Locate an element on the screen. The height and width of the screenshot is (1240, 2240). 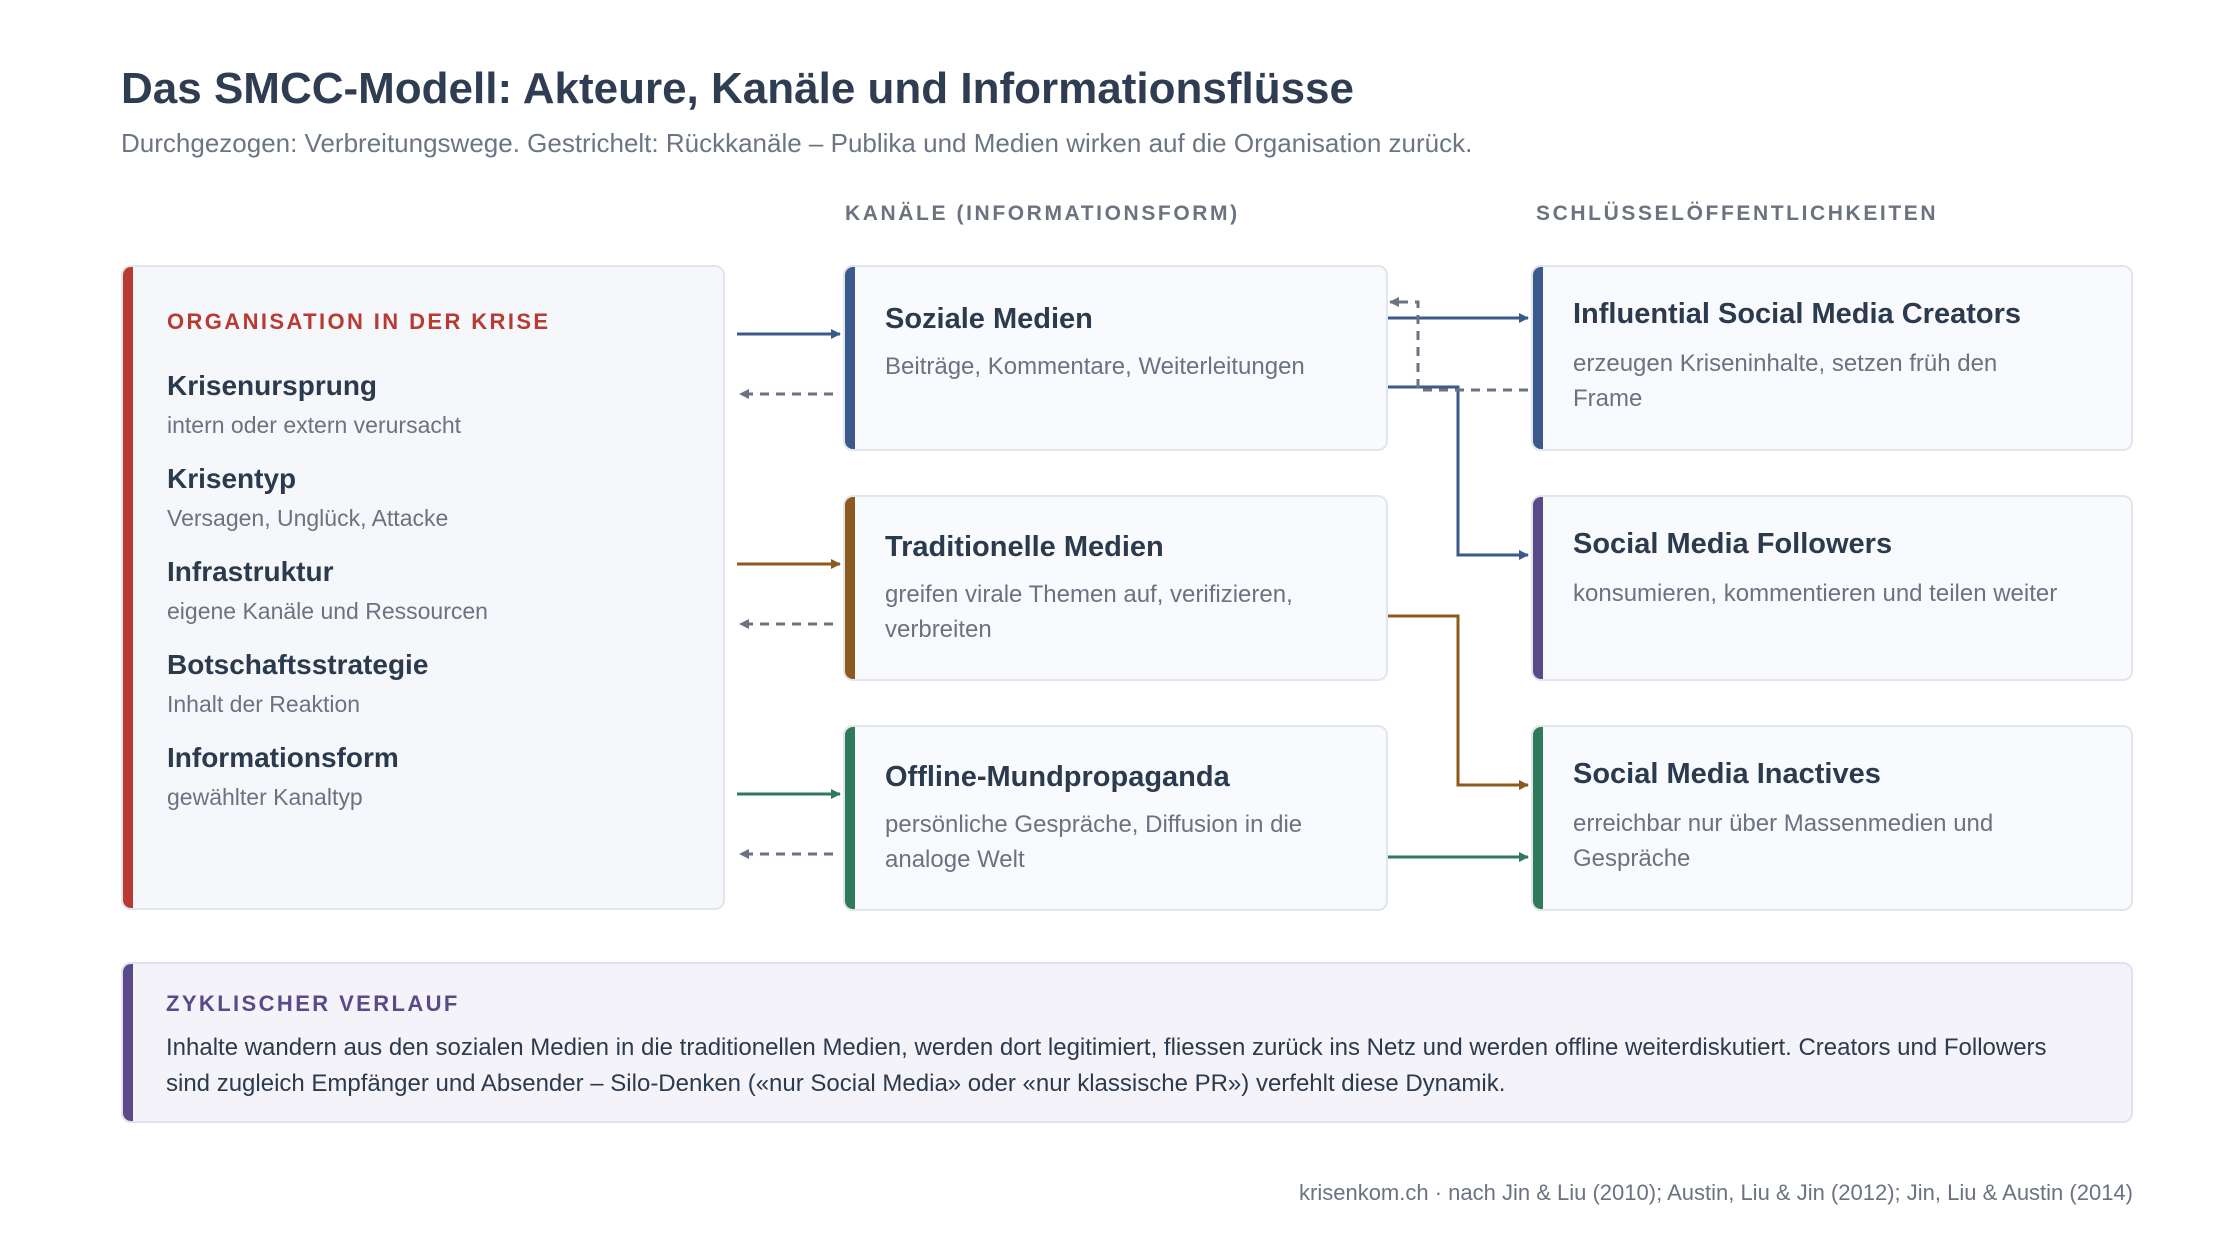
org-item-label: Botschaftsstrategie is located at coordinates (298, 664).